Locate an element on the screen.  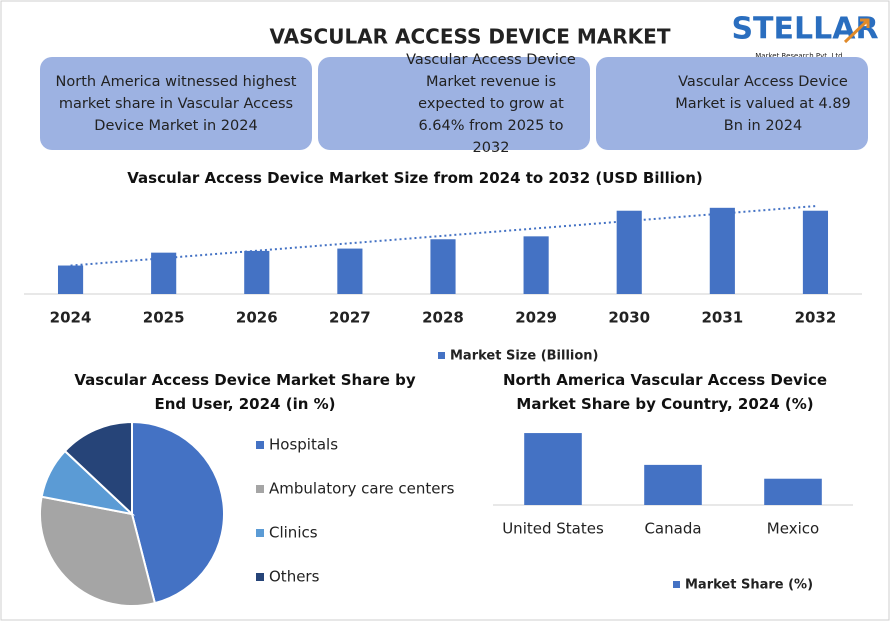
x-tick-label: 2025 is located at coordinates (164, 318).